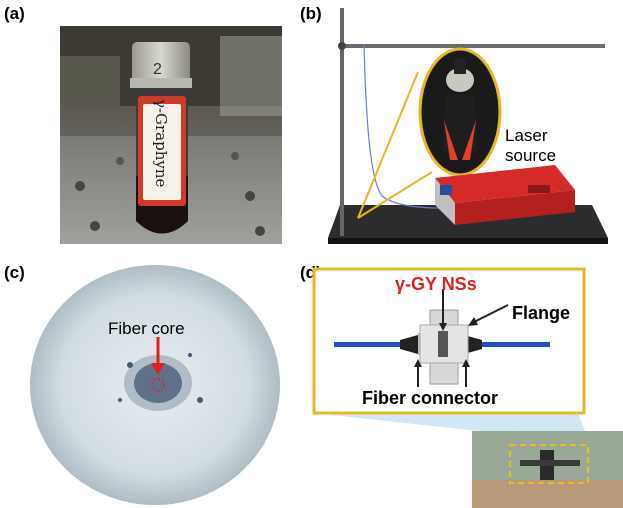  I want to click on panel-a-label: (a), so click(14, 13).